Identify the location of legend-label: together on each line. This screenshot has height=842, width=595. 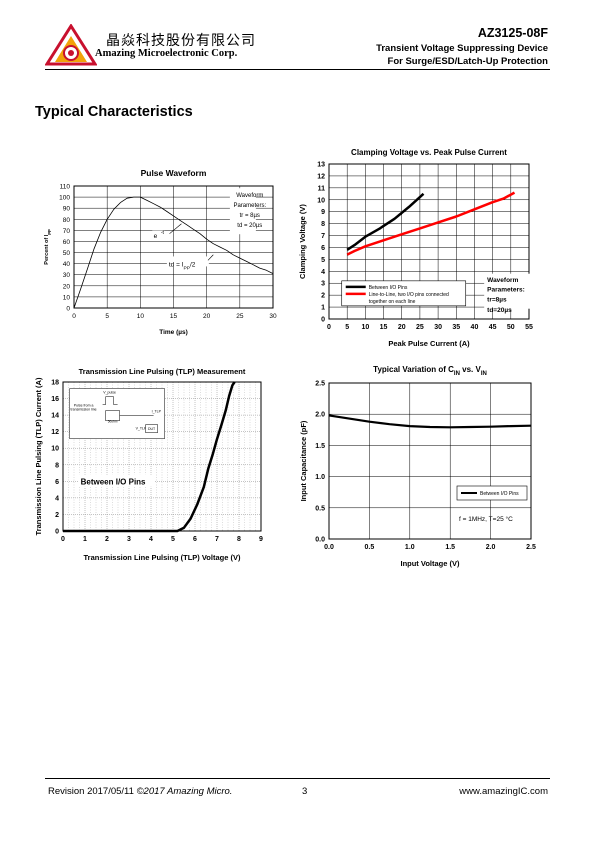
(392, 302).